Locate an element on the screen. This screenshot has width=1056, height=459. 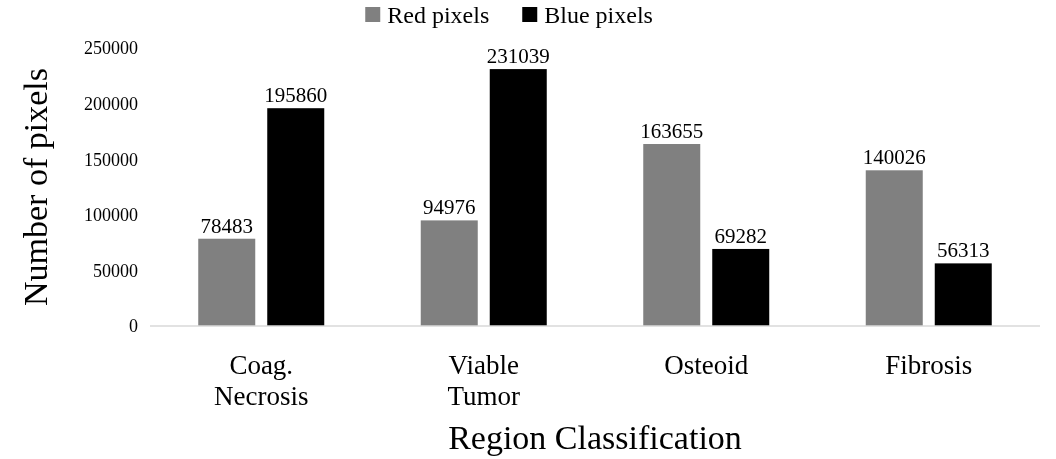
x-tick-label: Viable Tumor is located at coordinates (484, 380).